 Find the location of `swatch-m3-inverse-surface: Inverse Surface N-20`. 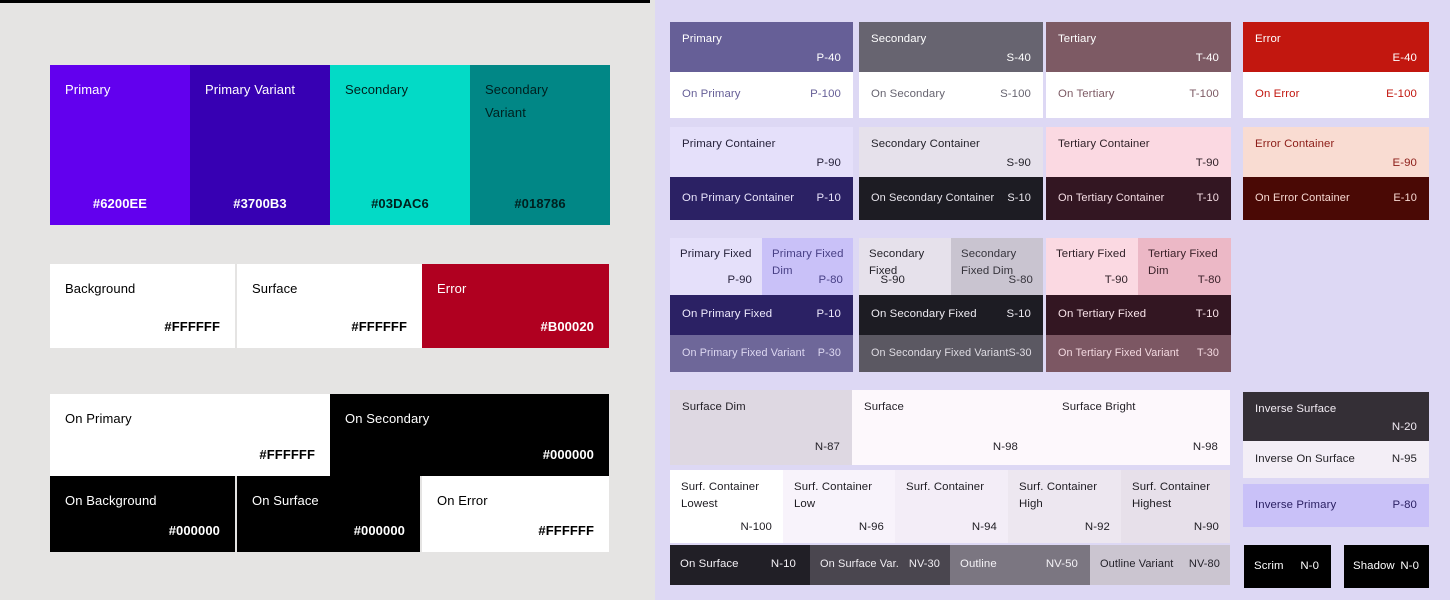

swatch-m3-inverse-surface: Inverse Surface N-20 is located at coordinates (1336, 416).